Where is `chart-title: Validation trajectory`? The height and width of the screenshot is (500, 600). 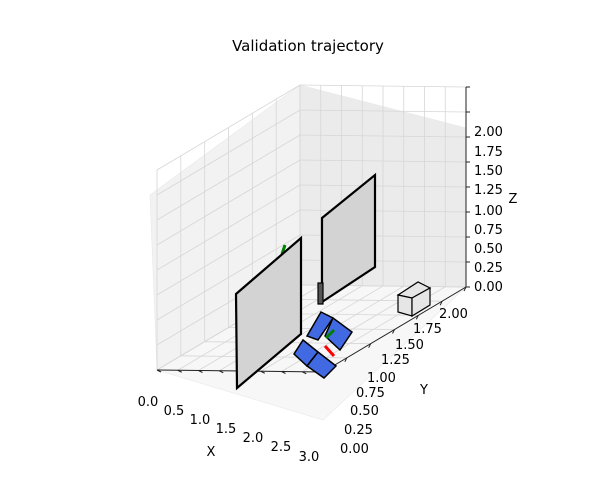
chart-title: Validation trajectory is located at coordinates (308, 46).